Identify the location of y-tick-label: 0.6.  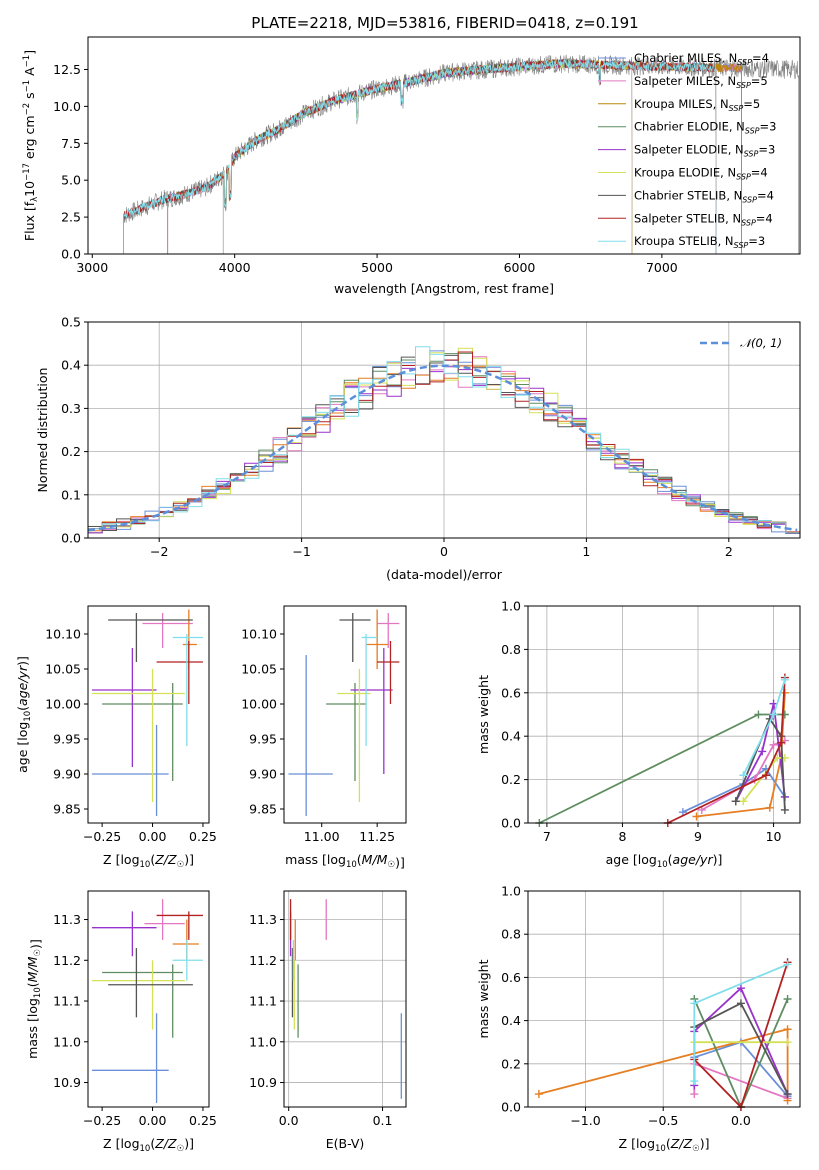
(511, 977).